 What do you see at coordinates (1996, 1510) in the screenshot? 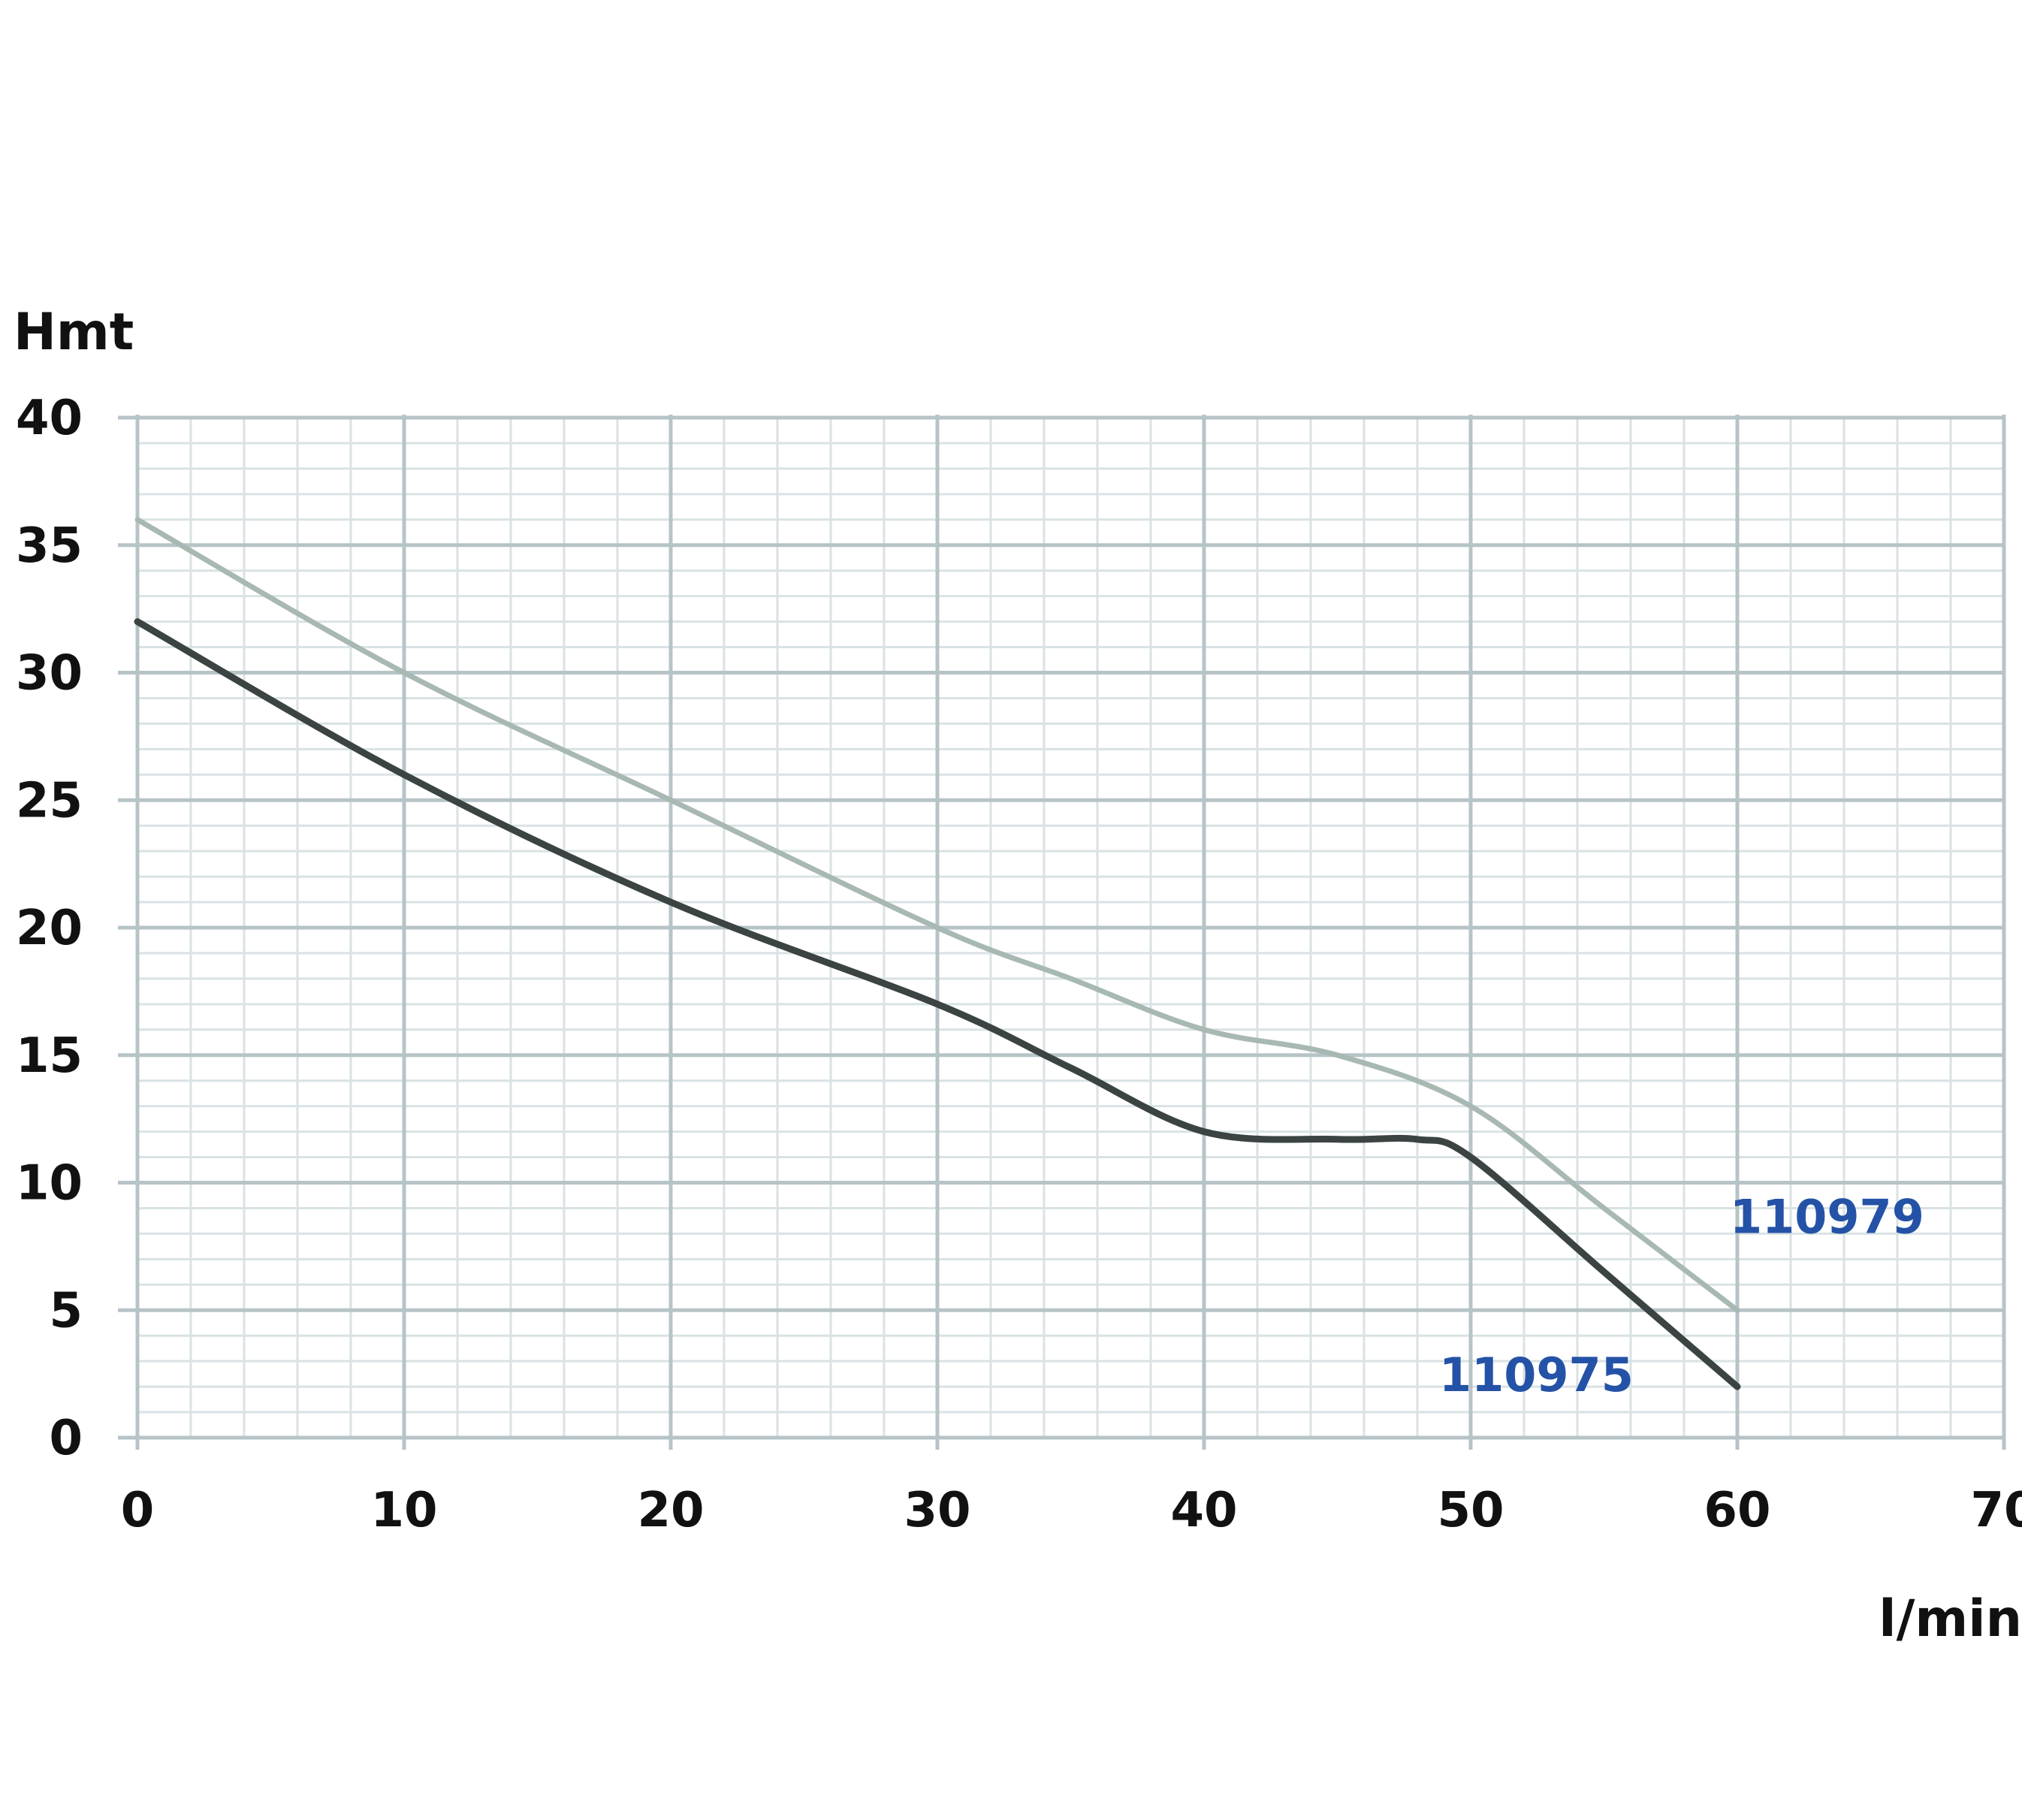
I see `x-tick-label: 70` at bounding box center [1996, 1510].